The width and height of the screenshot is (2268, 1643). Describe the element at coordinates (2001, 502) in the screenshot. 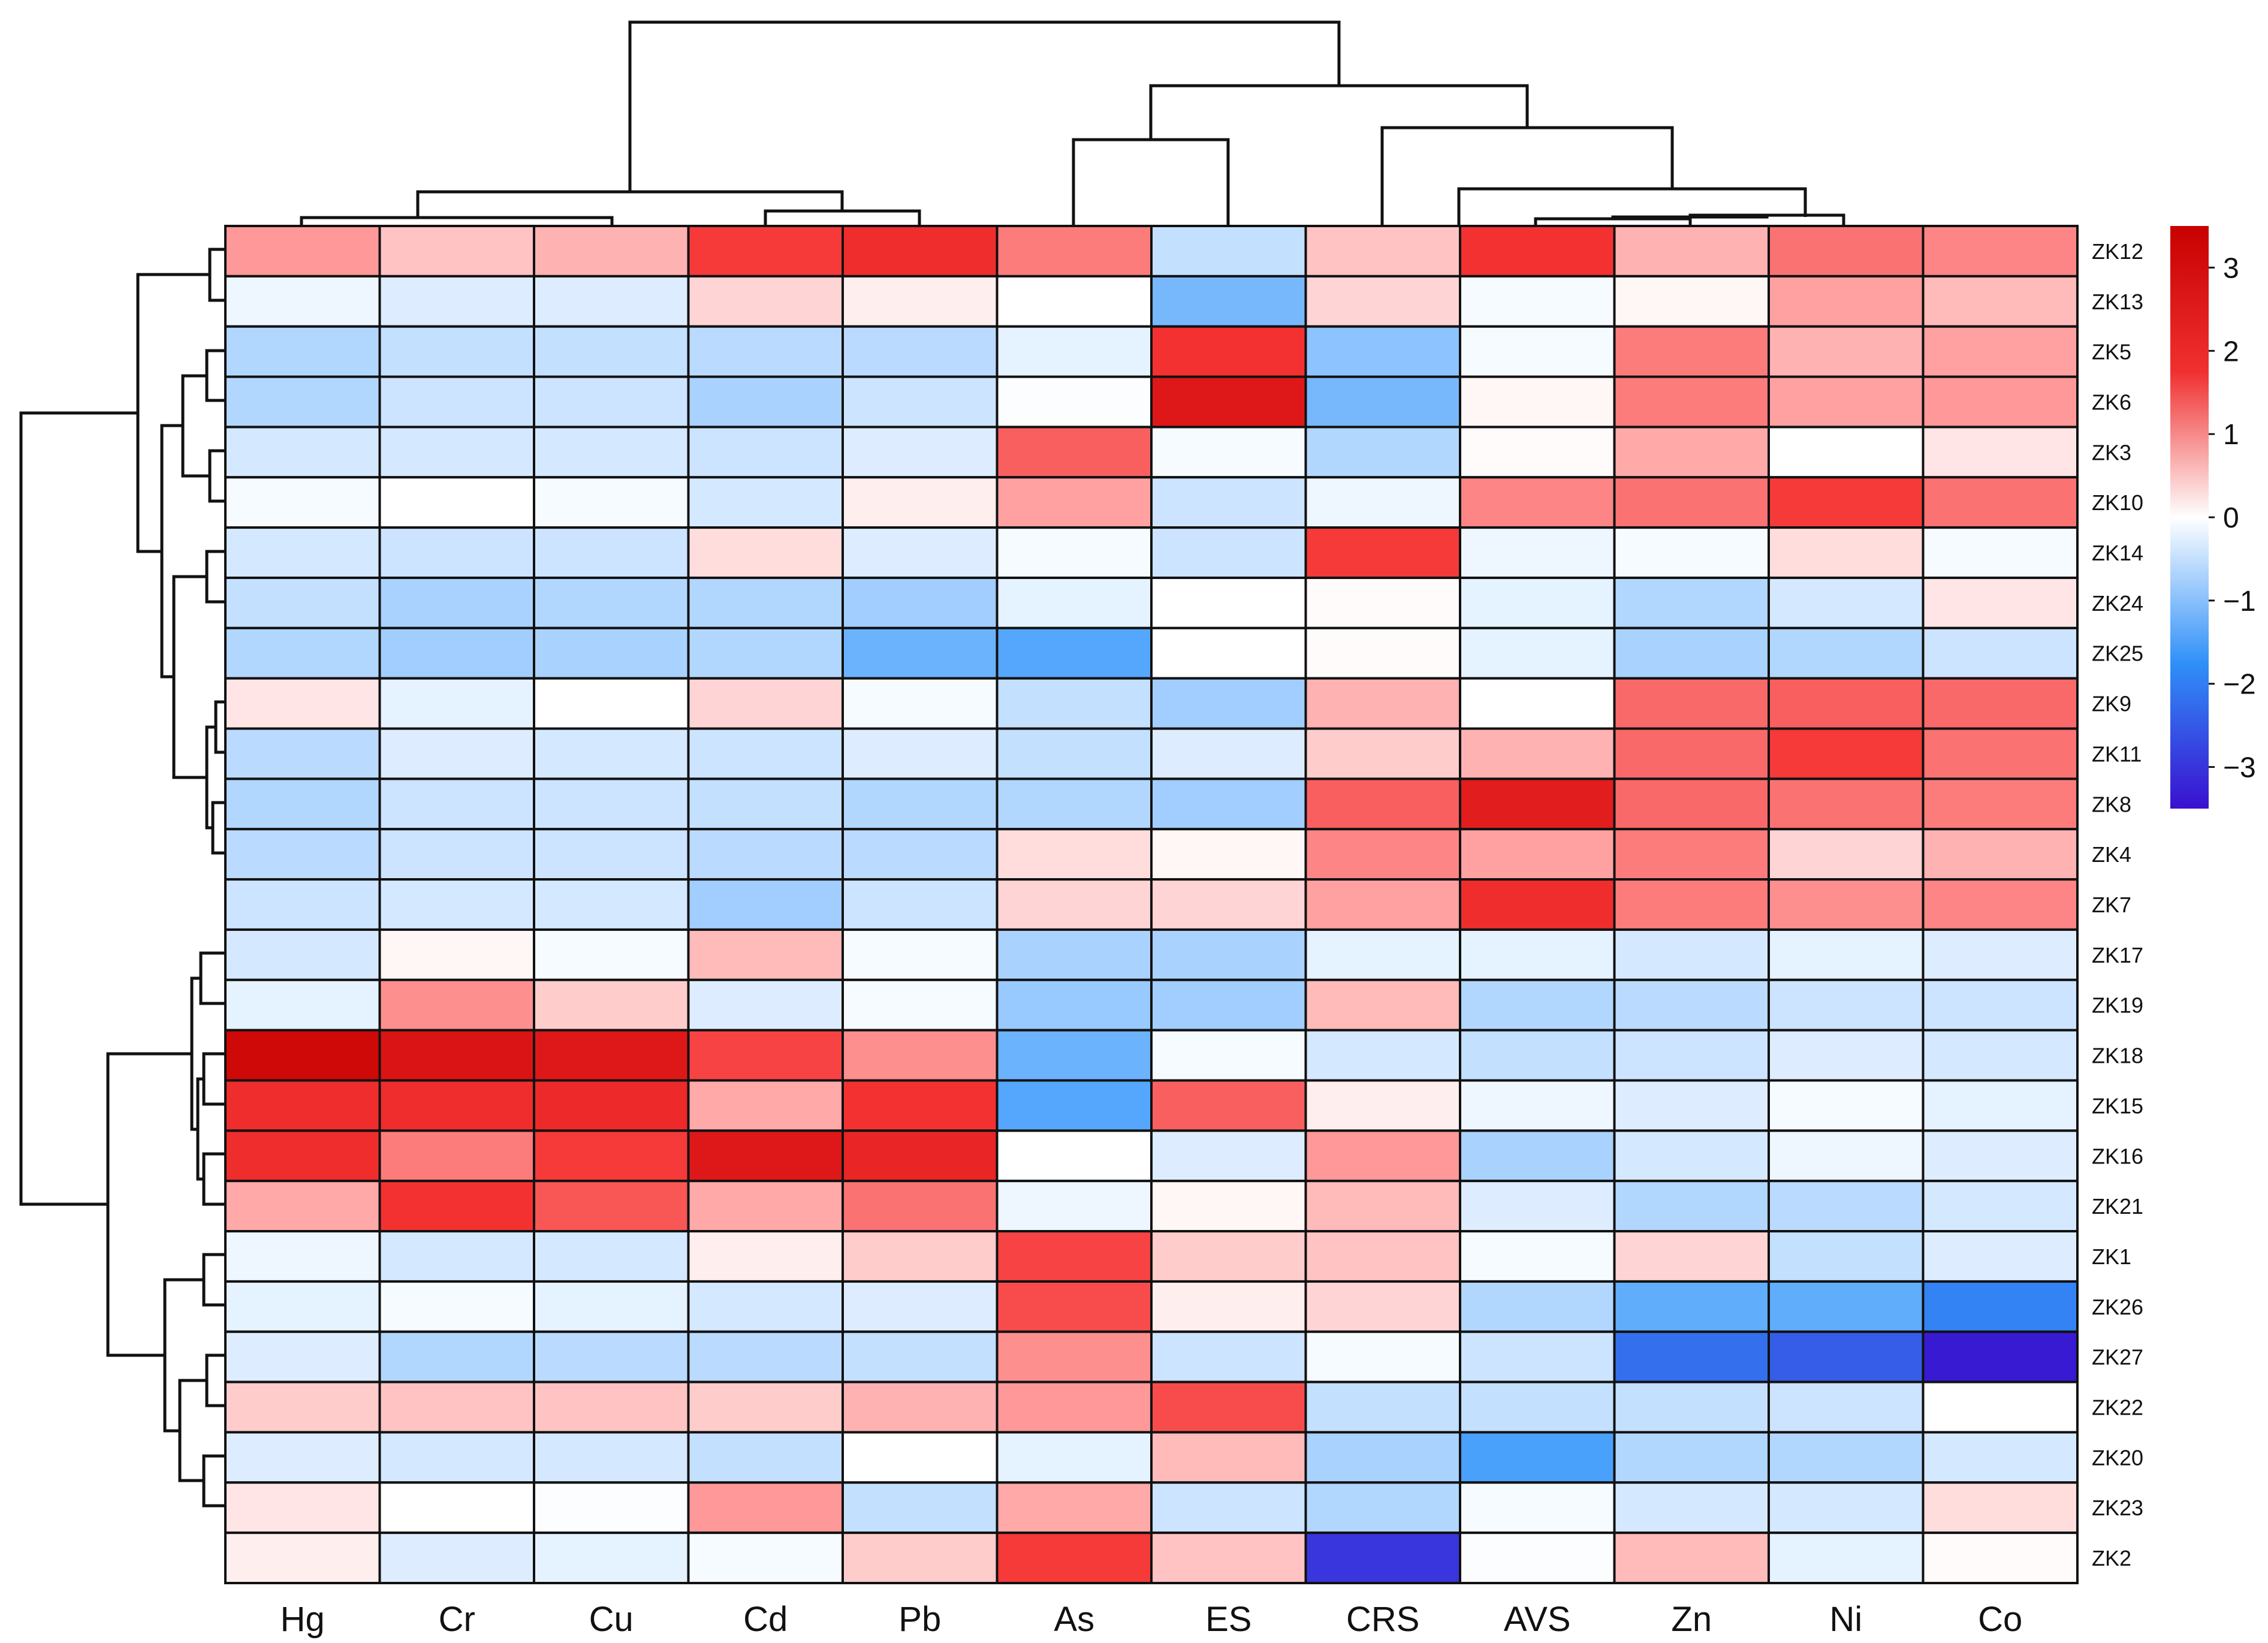

I see `cell-ZK10-Co` at that location.